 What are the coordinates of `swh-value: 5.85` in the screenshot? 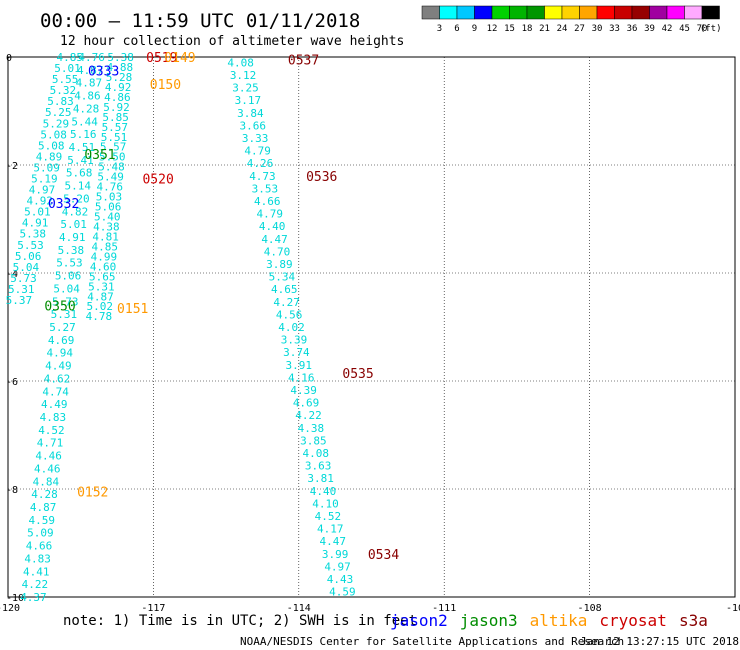 It's located at (115, 117).